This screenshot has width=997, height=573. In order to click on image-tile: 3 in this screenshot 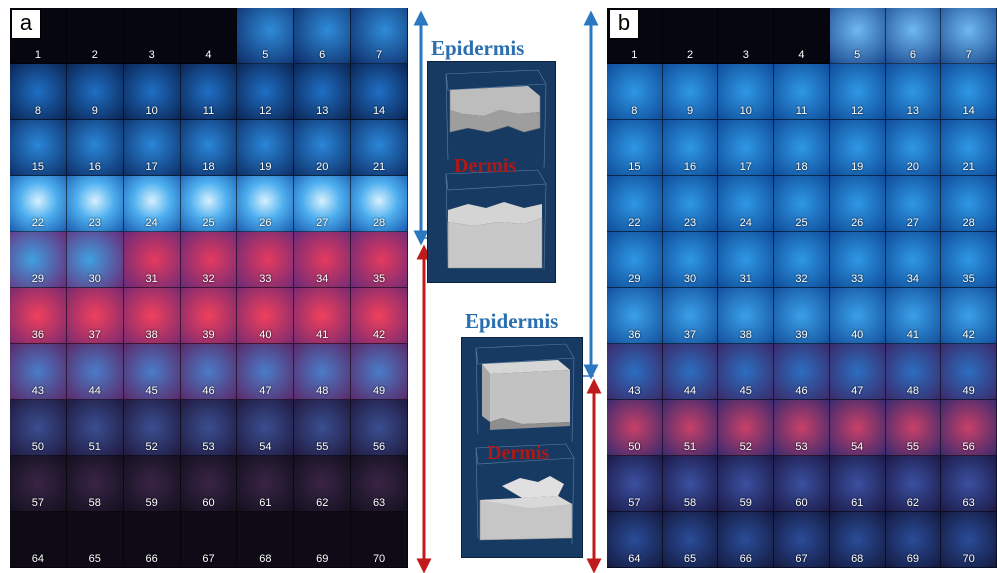, I will do `click(152, 36)`.